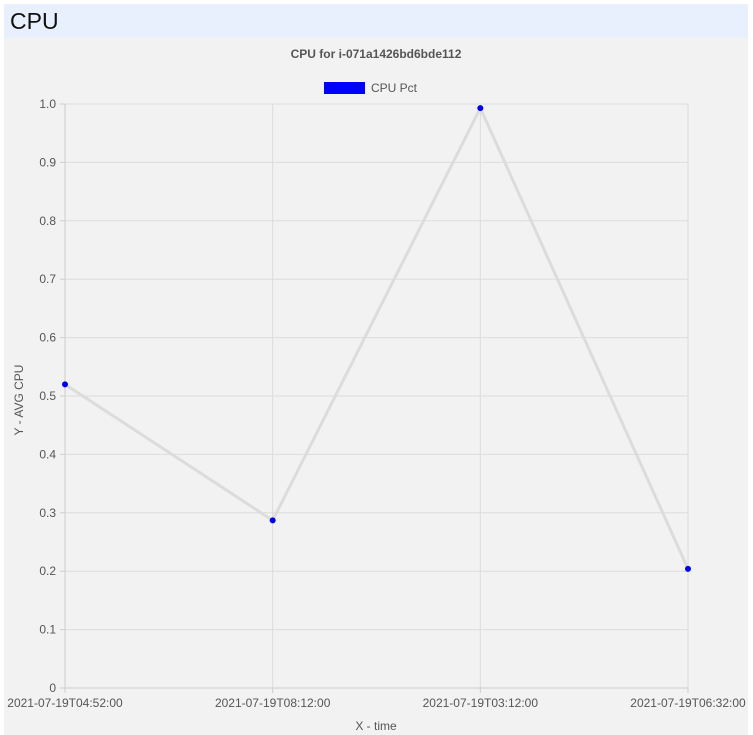 This screenshot has height=735, width=753. I want to click on x-tick-label: 2021-07-19T04:52:00, so click(65, 703).